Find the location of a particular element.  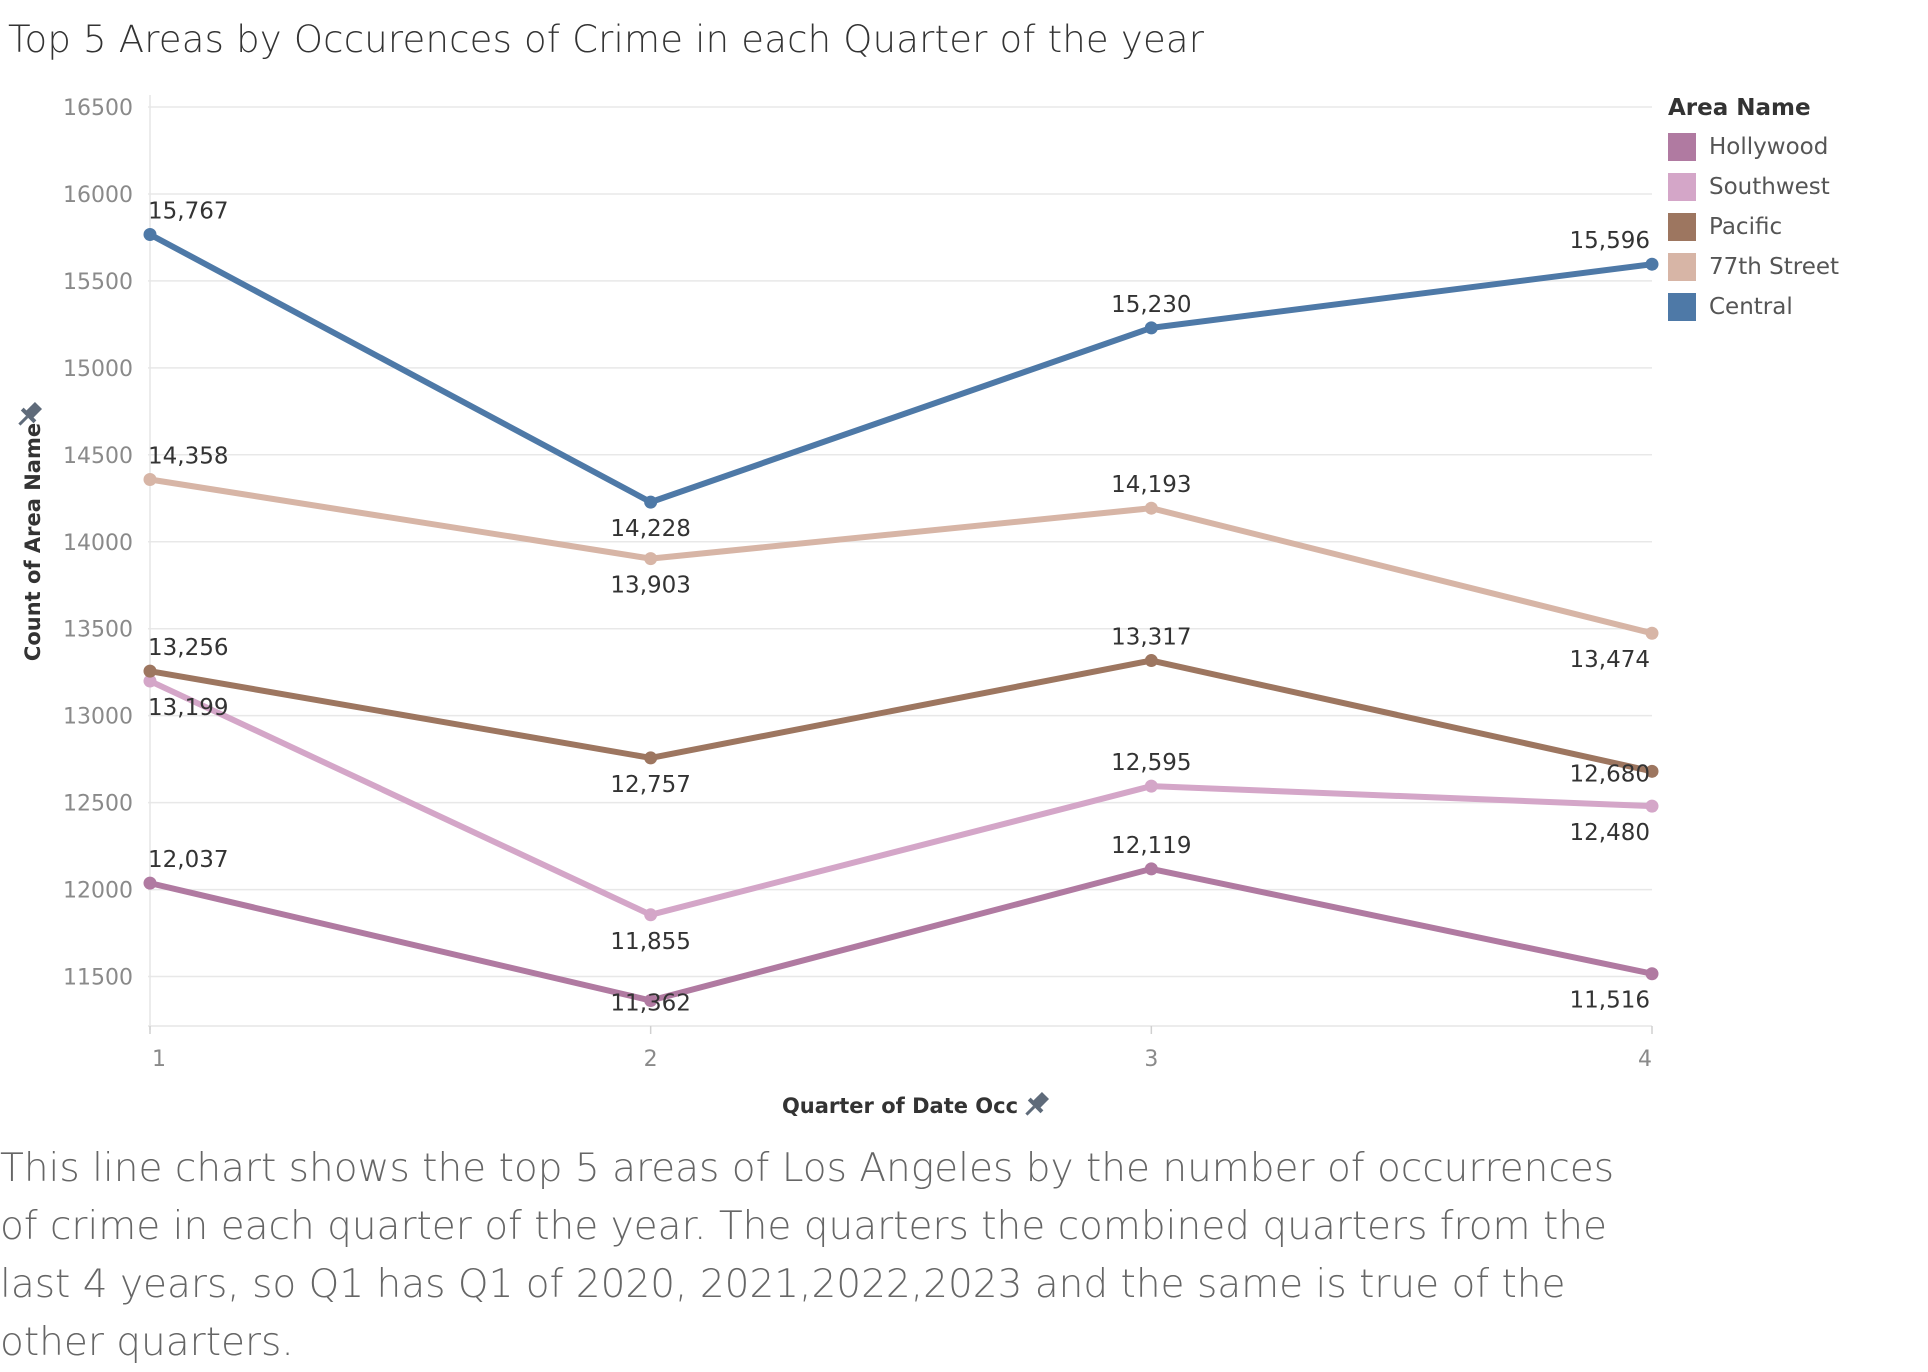

legend-label: Hollywood is located at coordinates (1769, 147).